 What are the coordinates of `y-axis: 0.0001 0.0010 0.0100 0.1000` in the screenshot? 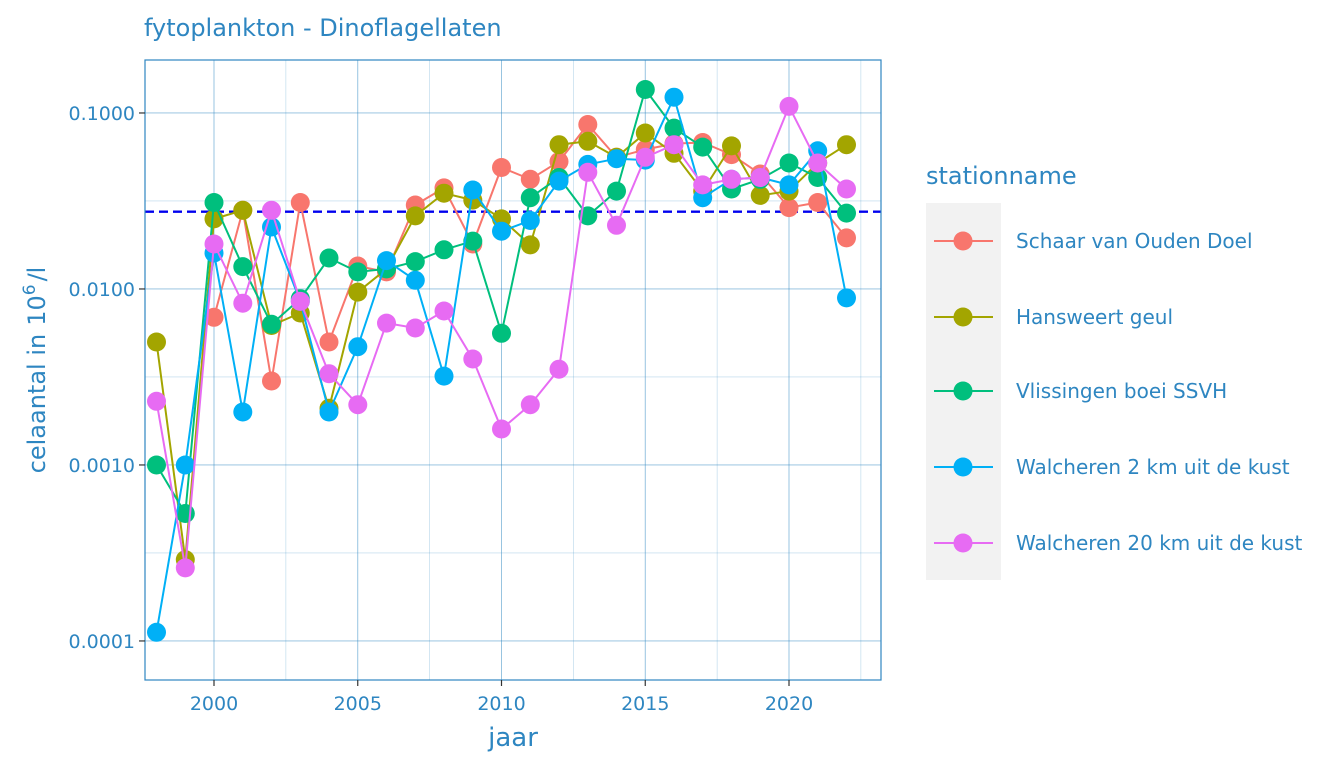 It's located at (107, 378).